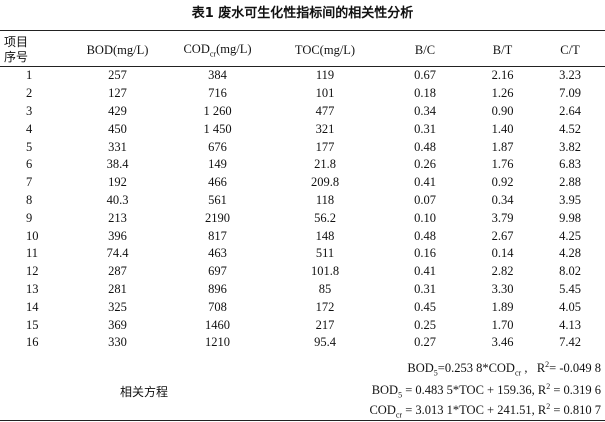 This screenshot has width=605, height=422. I want to click on table-cell: 192, so click(117, 182).